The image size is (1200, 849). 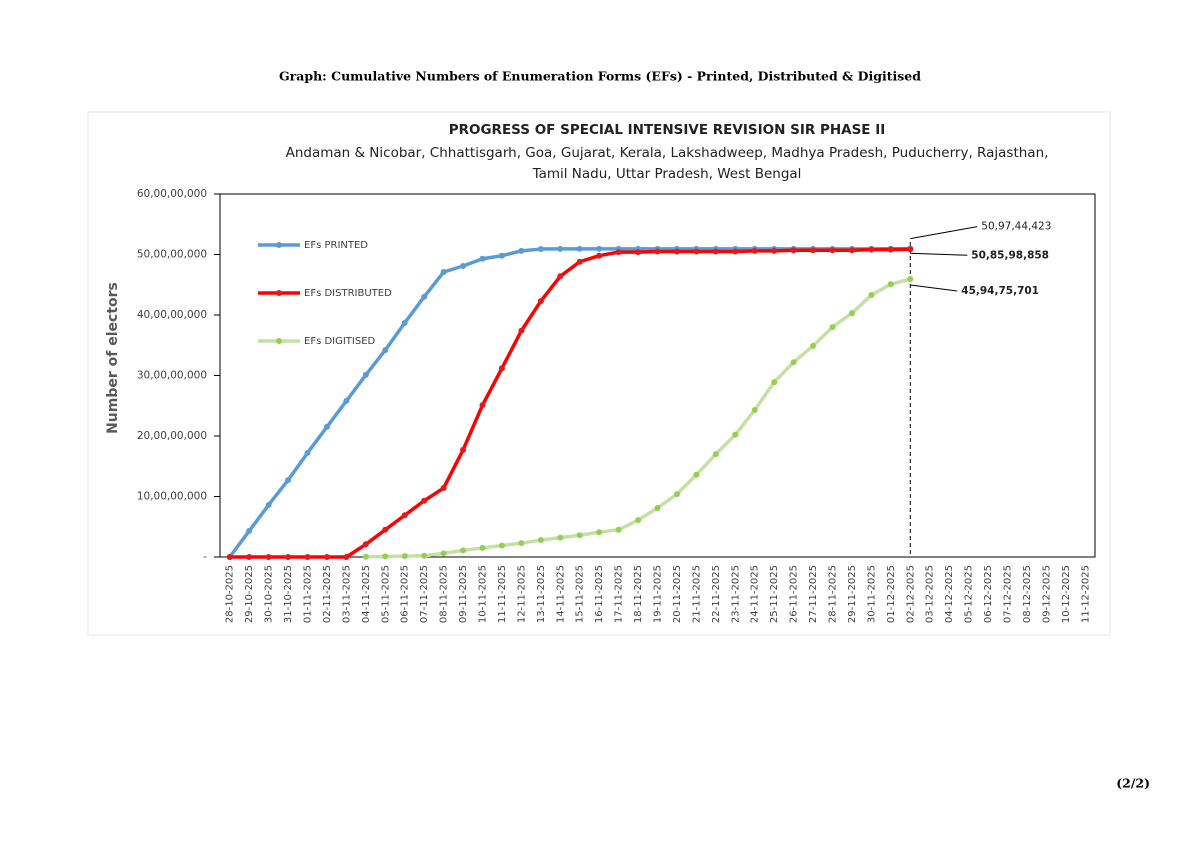 I want to click on x-tick-label: 18-11-2025, so click(x=638, y=594).